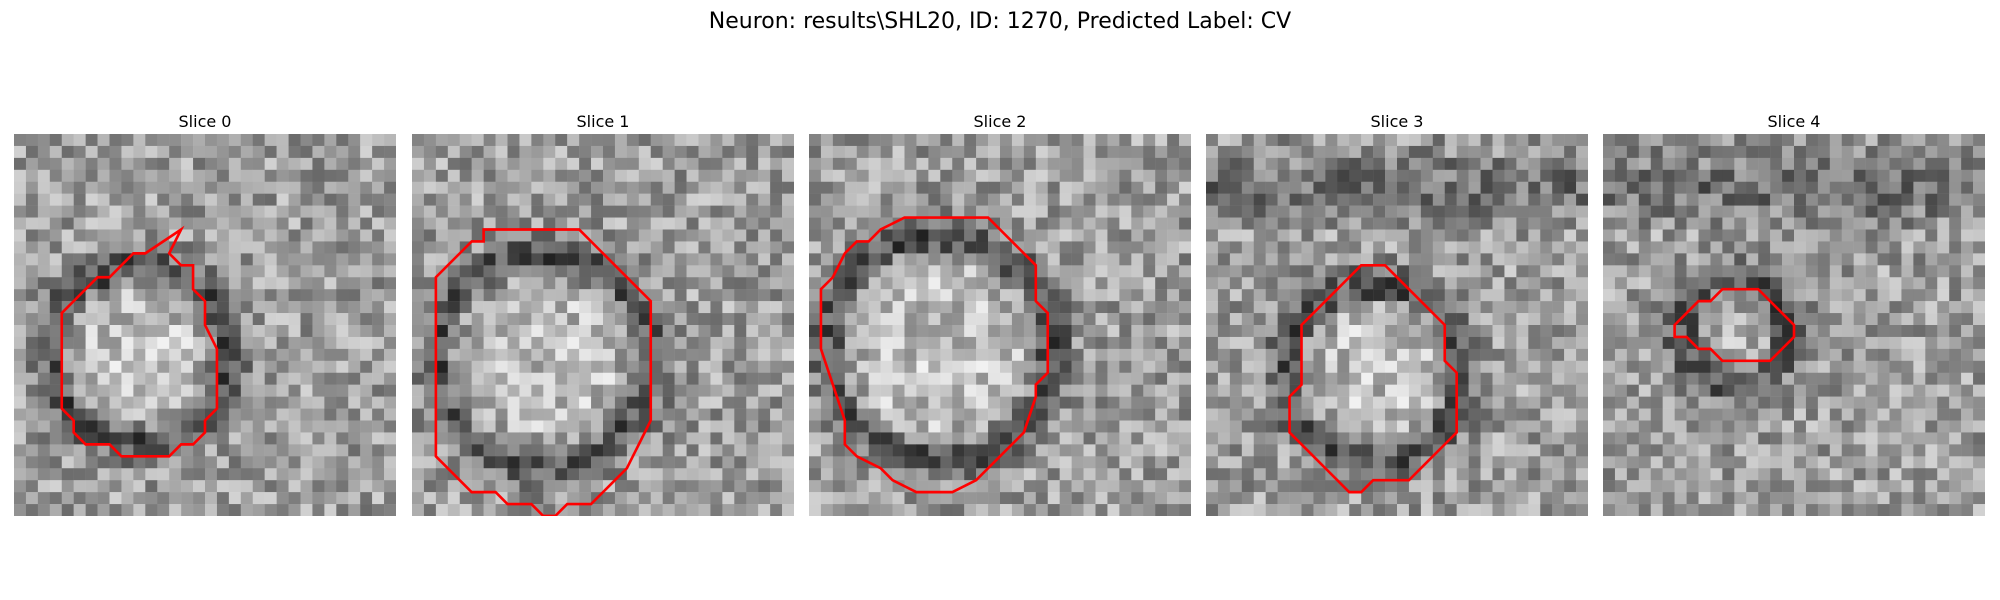 The width and height of the screenshot is (2000, 600). What do you see at coordinates (205, 121) in the screenshot?
I see `slice-title-0: Slice 0` at bounding box center [205, 121].